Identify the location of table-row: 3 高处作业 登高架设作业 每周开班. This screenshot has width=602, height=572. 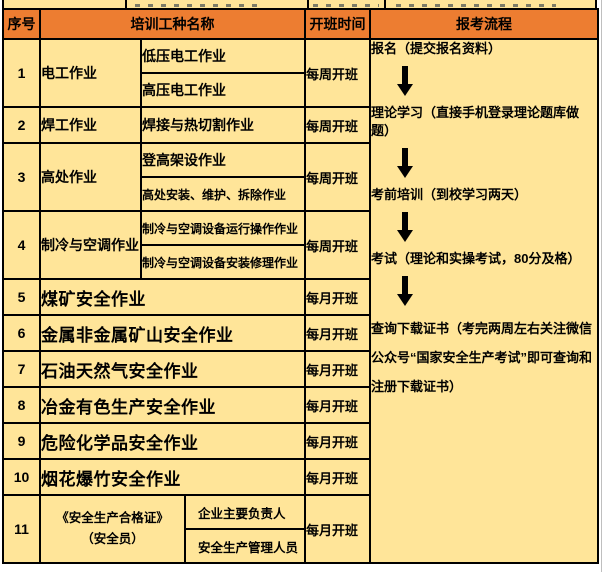
(300, 177).